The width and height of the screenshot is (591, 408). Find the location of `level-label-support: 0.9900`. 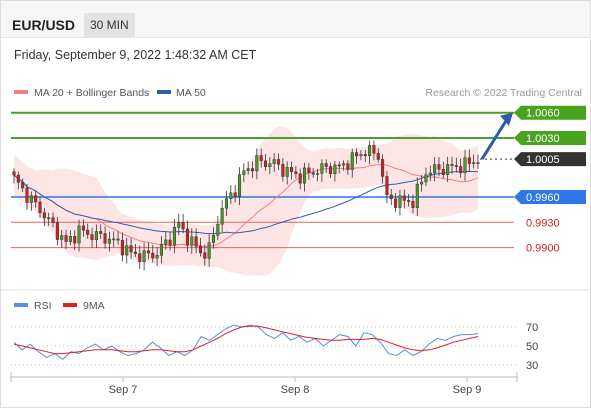

level-label-support: 0.9900 is located at coordinates (543, 249).